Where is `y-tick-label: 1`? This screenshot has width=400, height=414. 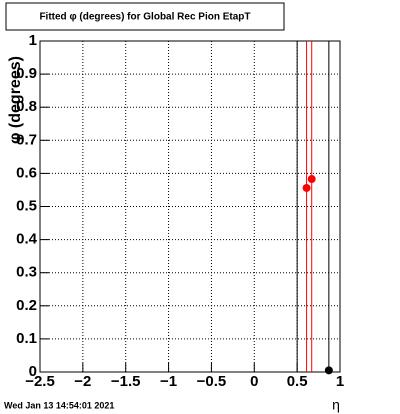
y-tick-label: 1 is located at coordinates (33, 40).